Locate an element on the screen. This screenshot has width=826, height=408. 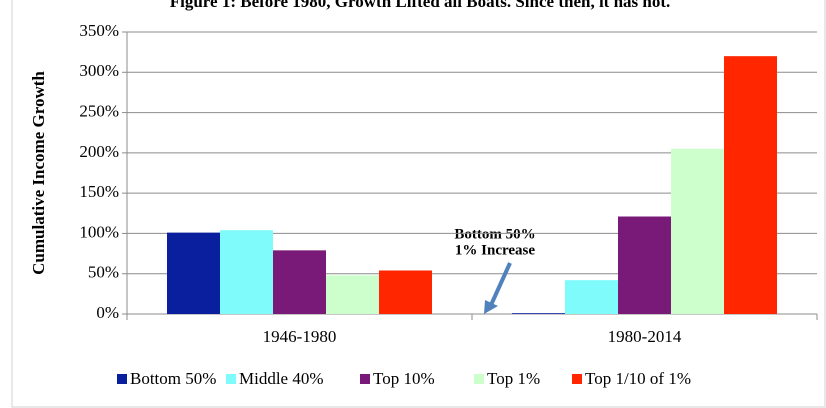
y-tick-label: 300% is located at coordinates (99, 70).